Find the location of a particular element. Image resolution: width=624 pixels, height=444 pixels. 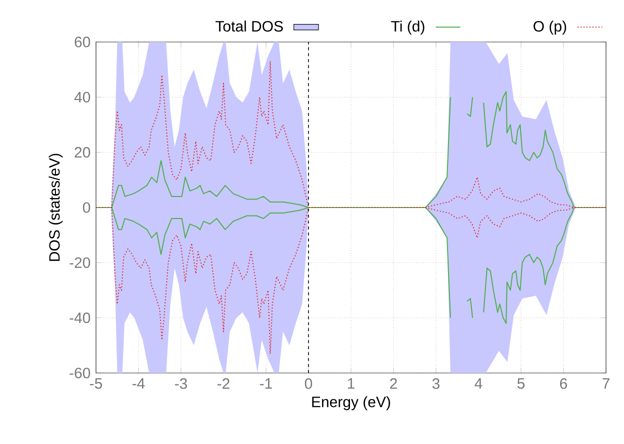

x-tick-label: 7 is located at coordinates (606, 383).